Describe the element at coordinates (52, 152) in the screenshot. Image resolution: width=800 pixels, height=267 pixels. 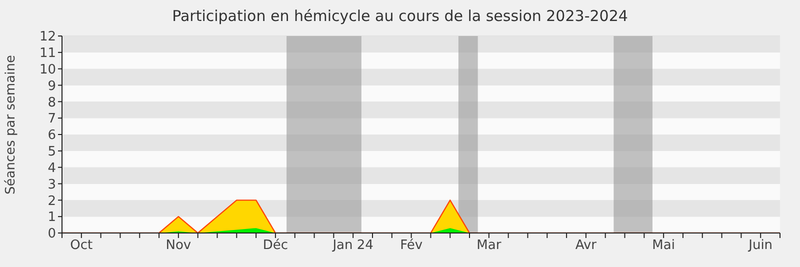
I see `y-tick-label: 5` at that location.